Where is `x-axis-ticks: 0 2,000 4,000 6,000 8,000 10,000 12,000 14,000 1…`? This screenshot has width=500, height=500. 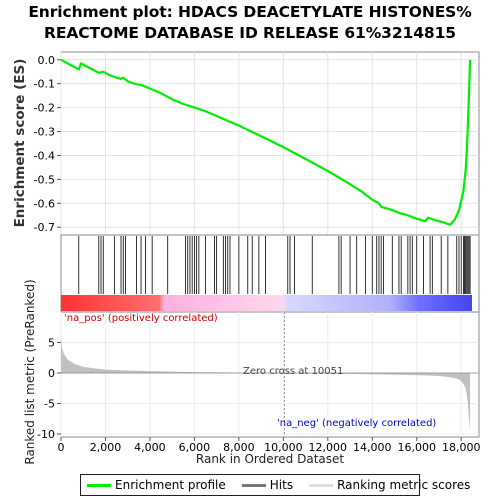 x-axis-ticks: 0 2,000 4,000 6,000 8,000 10,000 12,000 14,000 1… is located at coordinates (269, 445).